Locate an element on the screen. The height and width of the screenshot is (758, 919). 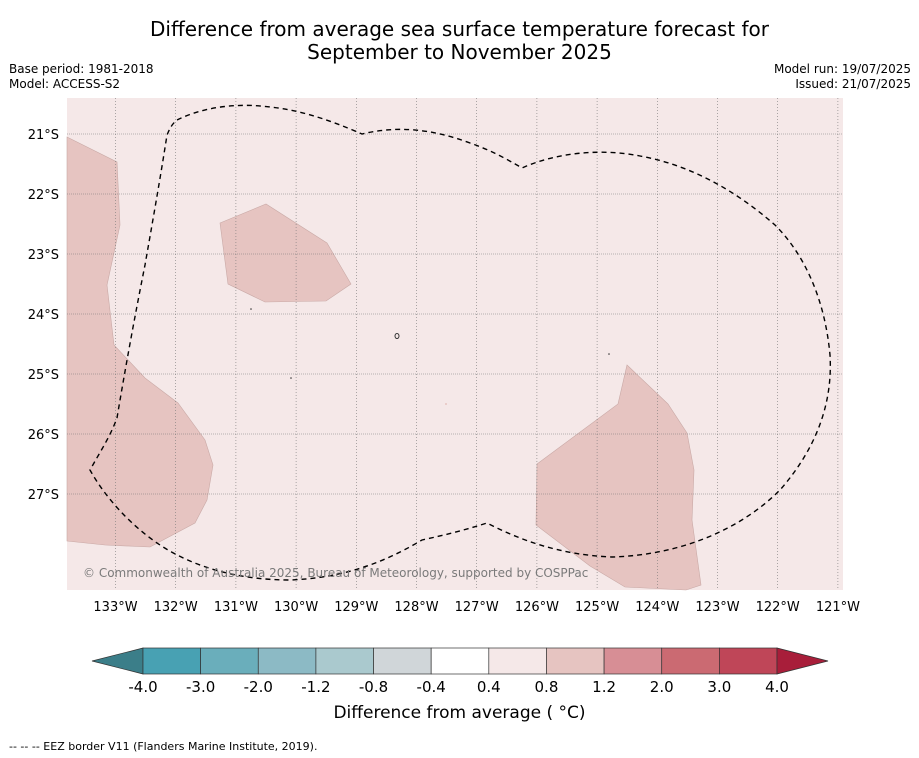
meta-right: Model run: 19/07/2025 Issued: 21/07/2025 is located at coordinates (842, 77).